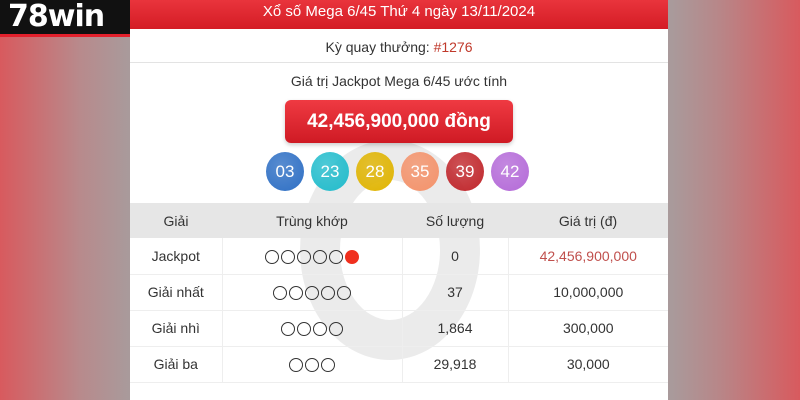  What do you see at coordinates (588, 220) in the screenshot?
I see `col-value: Giá trị (đ)` at bounding box center [588, 220].